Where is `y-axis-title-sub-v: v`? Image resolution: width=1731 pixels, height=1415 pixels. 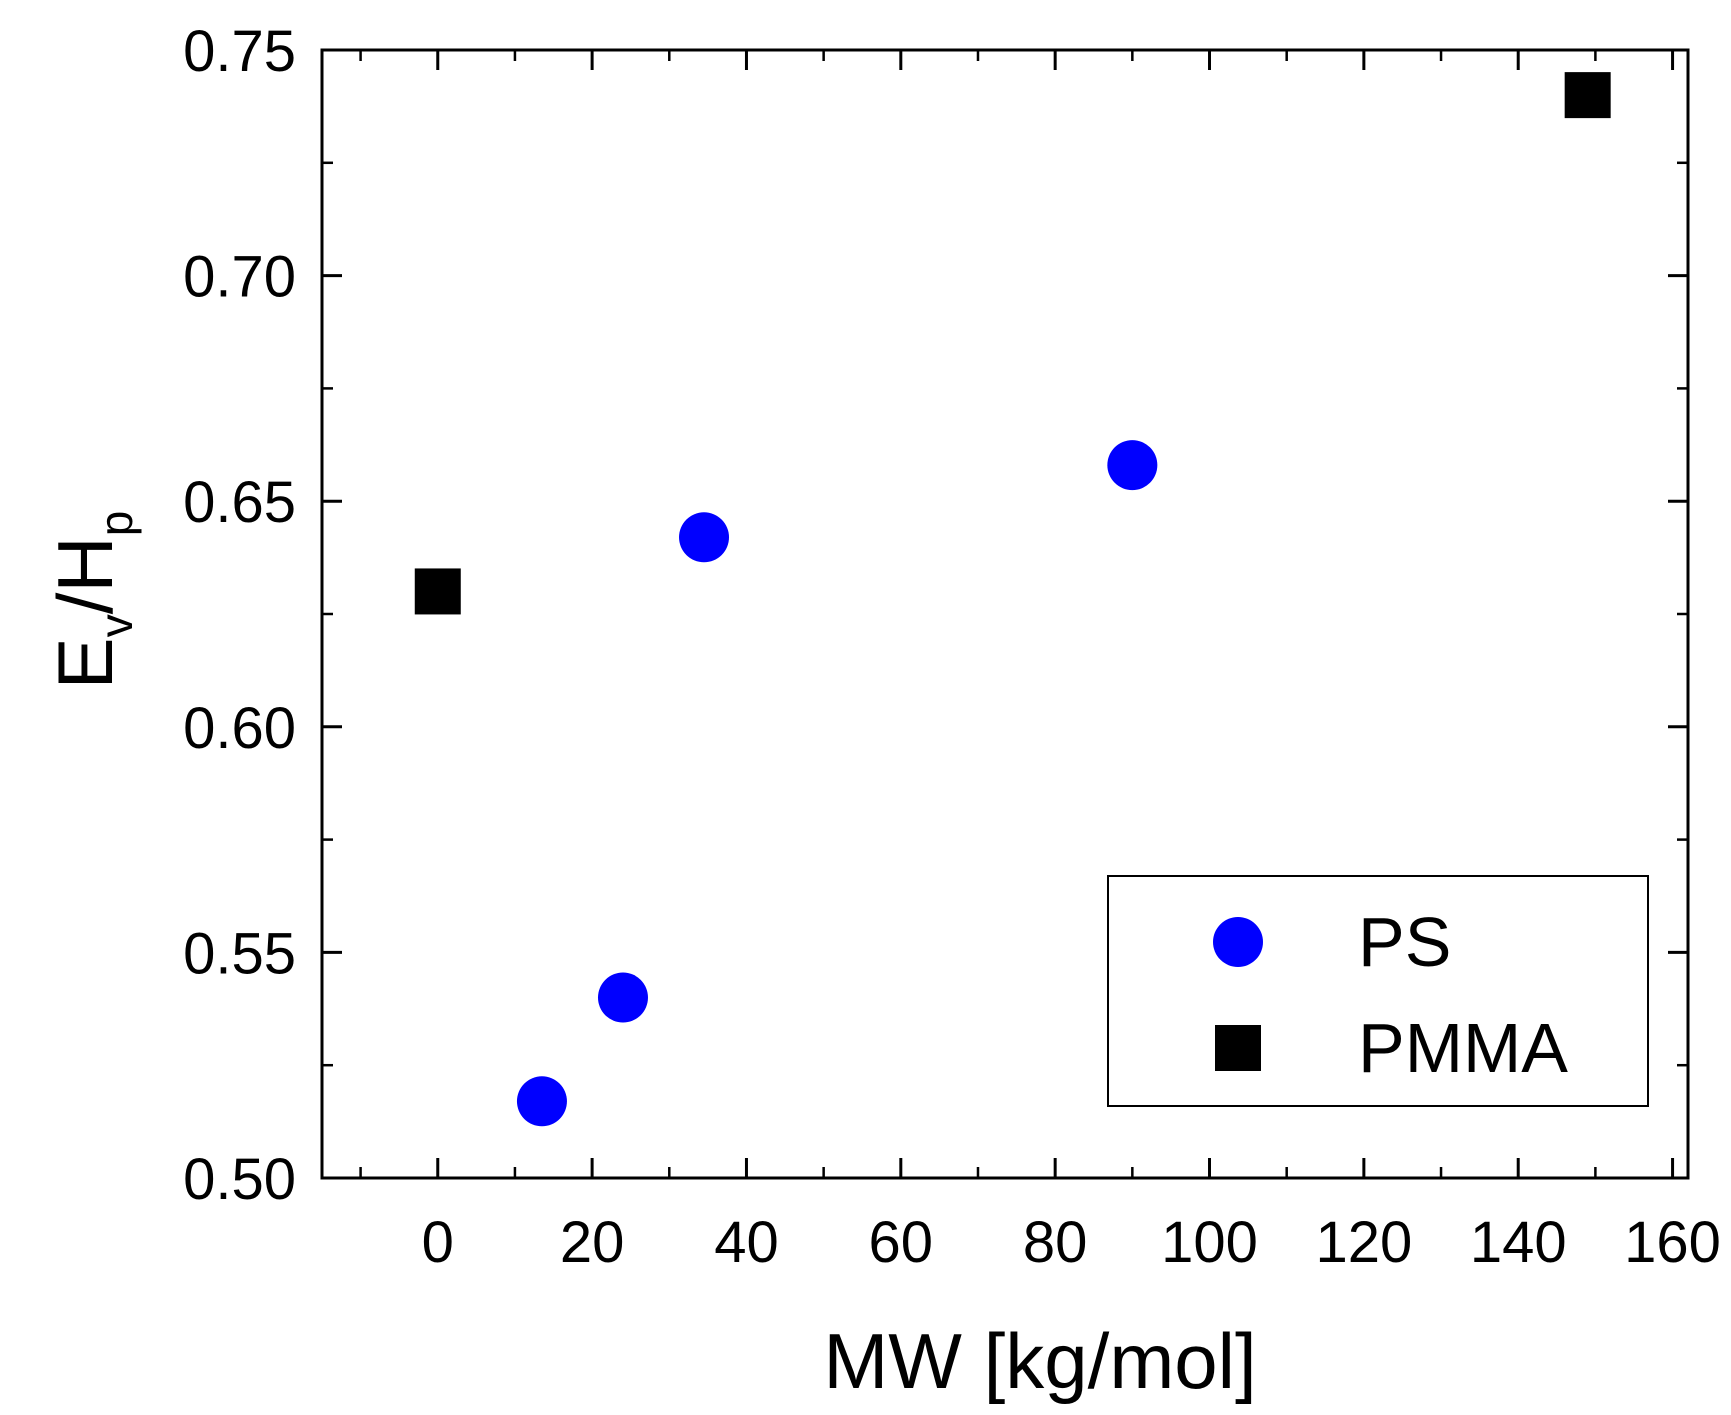
y-axis-title-sub-v: v is located at coordinates (116, 625).